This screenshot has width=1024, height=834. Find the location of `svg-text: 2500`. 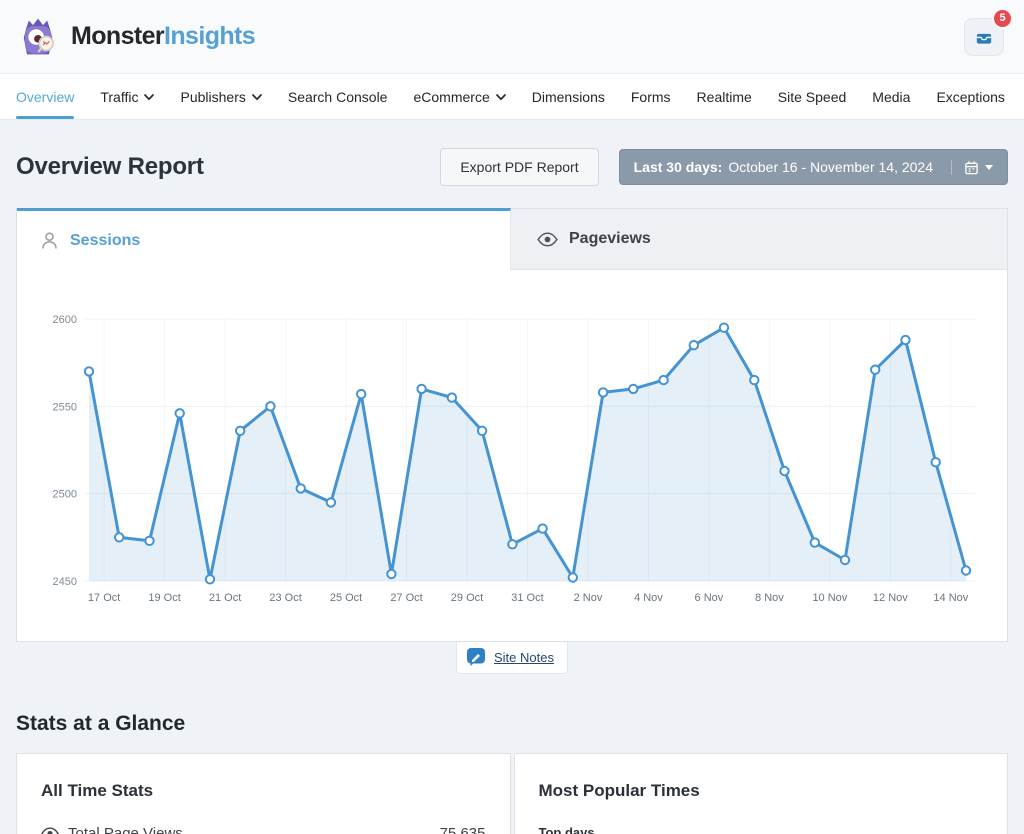

svg-text: 2500 is located at coordinates (65, 495).